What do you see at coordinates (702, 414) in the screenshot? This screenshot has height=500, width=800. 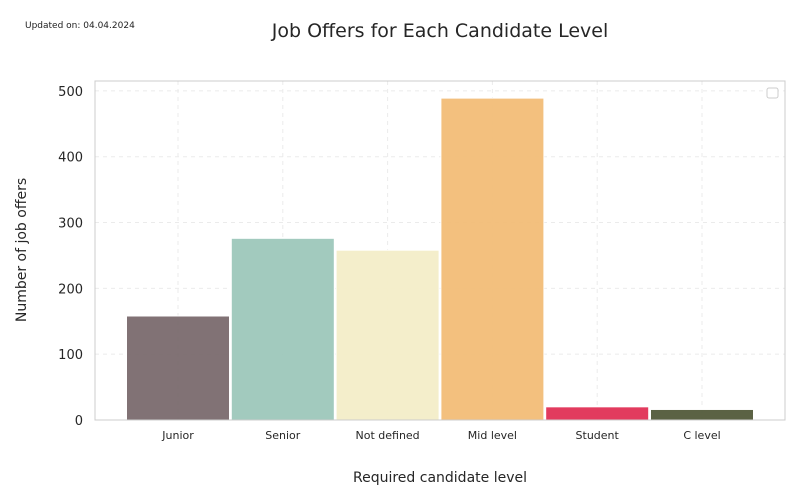 I see `bar-c-level` at bounding box center [702, 414].